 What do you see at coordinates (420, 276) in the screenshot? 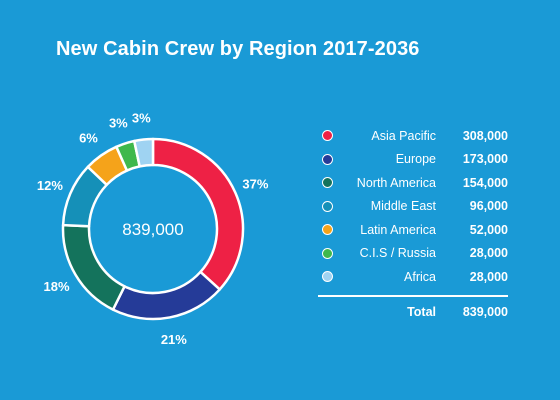
I see `legend-label: Africa` at bounding box center [420, 276].